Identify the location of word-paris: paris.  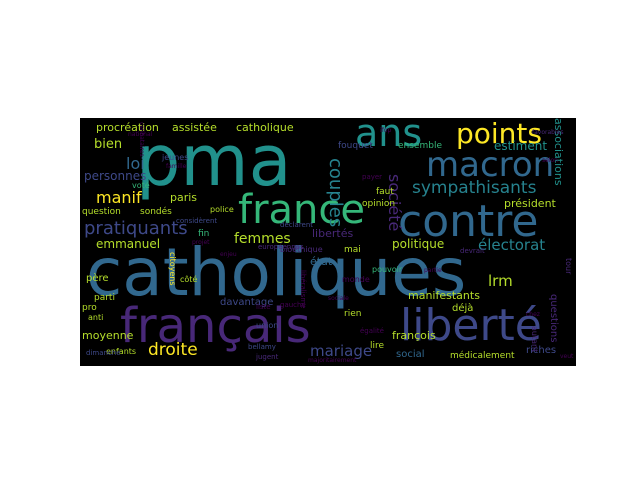
(184, 197).